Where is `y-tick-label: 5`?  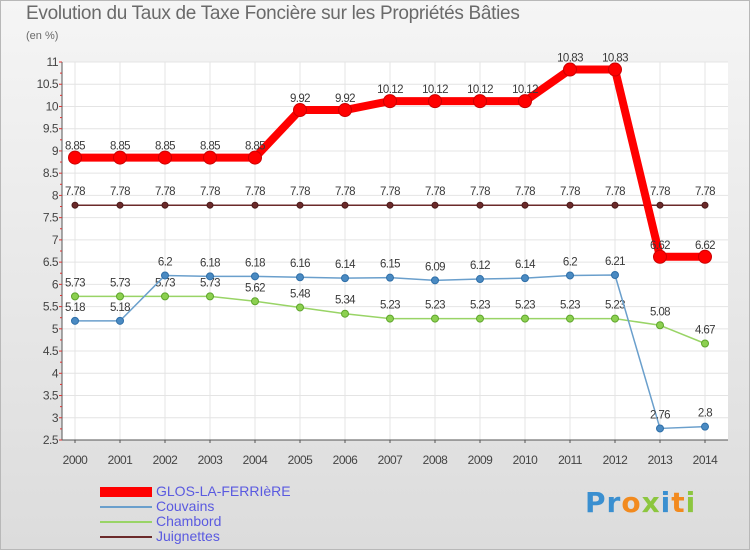 y-tick-label: 5 is located at coordinates (55, 329).